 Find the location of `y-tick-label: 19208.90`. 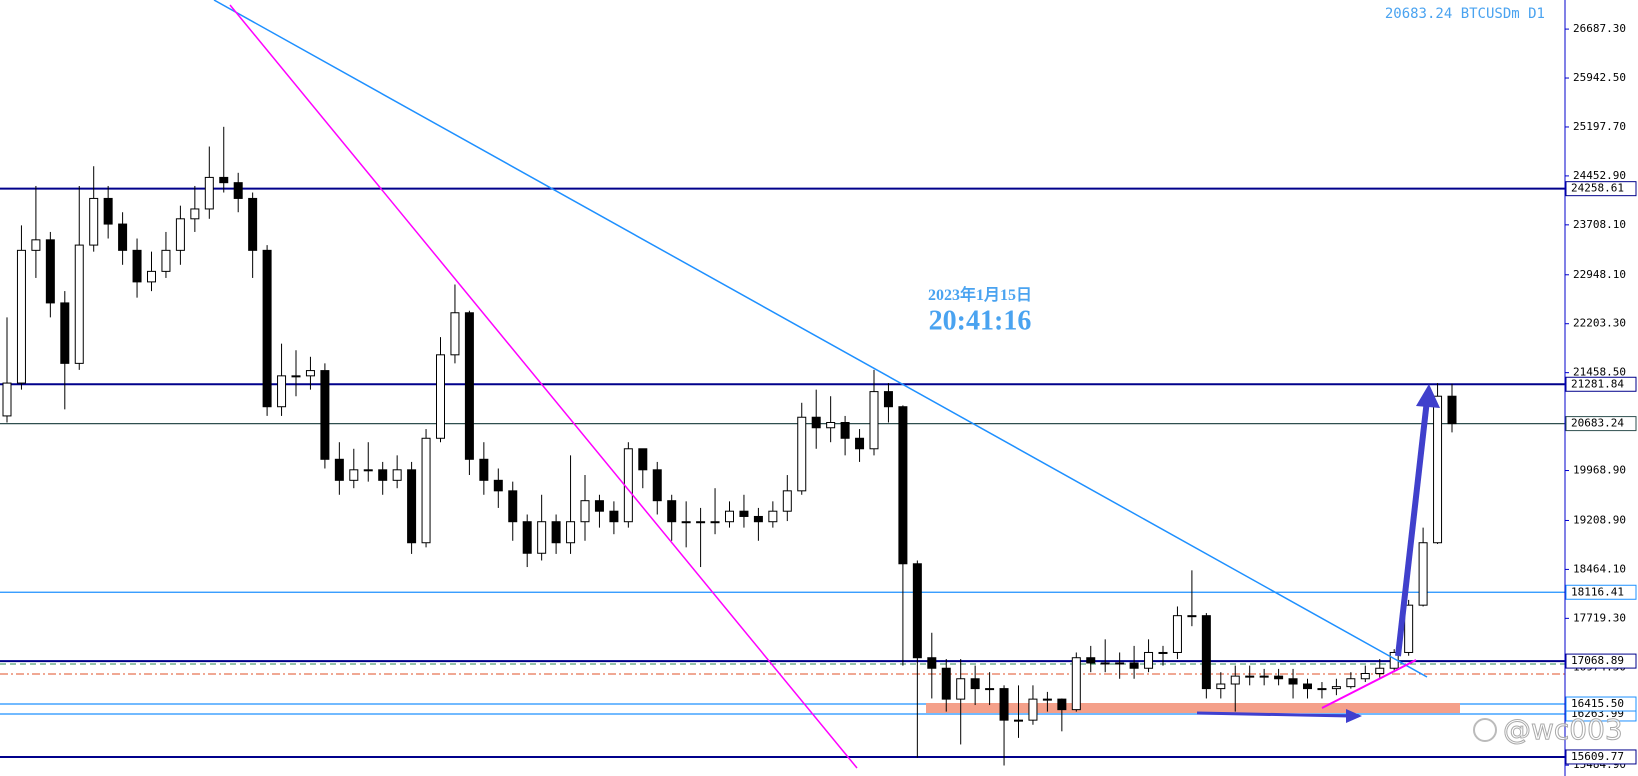

y-tick-label: 19208.90 is located at coordinates (1599, 519).